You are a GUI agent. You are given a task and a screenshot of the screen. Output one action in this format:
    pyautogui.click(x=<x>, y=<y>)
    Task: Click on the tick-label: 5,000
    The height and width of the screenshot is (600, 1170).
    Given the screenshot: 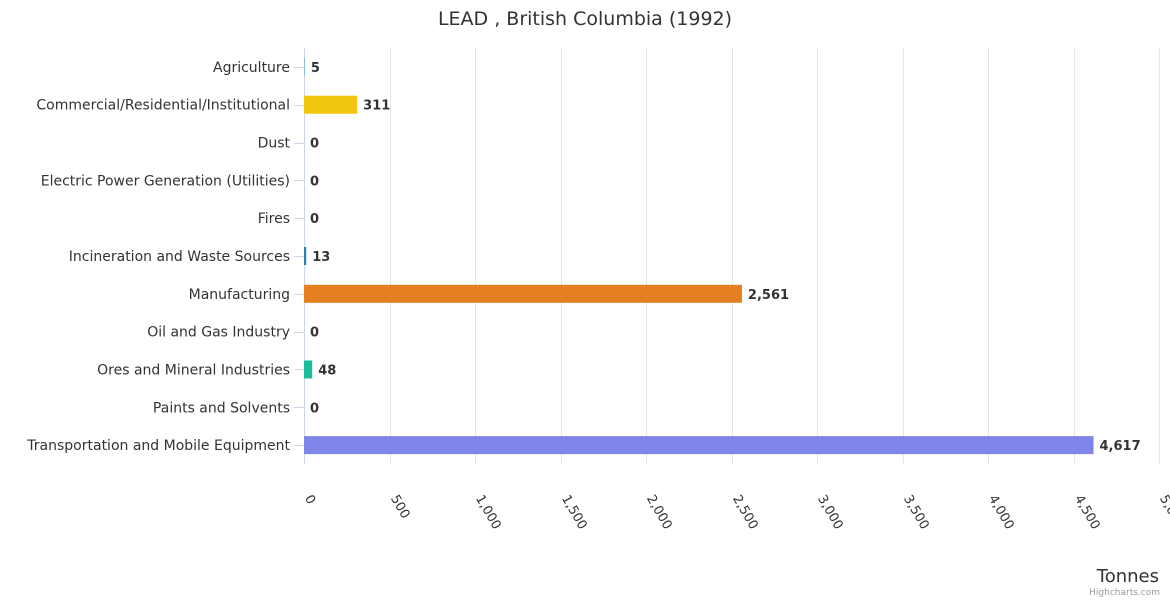 What is the action you would take?
    pyautogui.click(x=1163, y=513)
    